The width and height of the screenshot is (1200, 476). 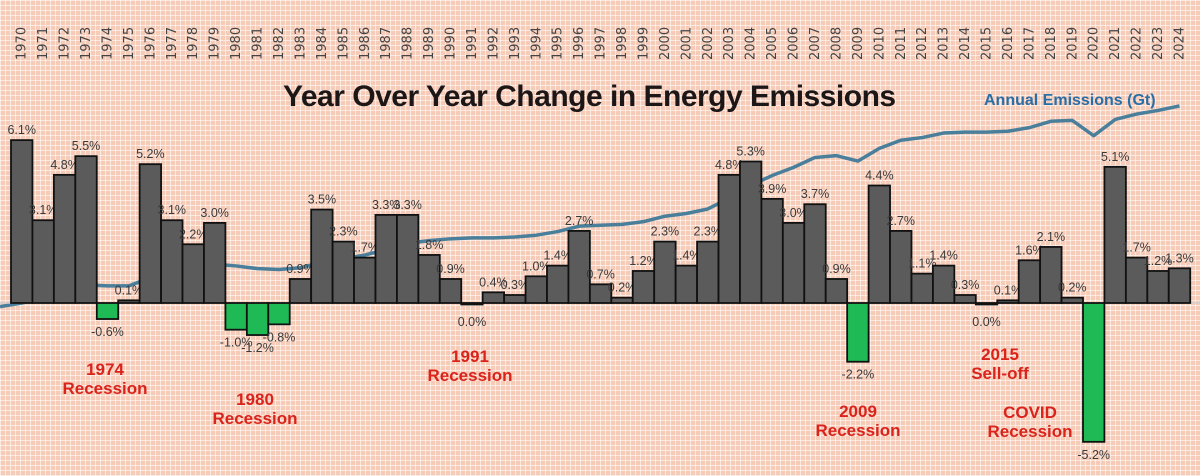 What do you see at coordinates (643, 261) in the screenshot?
I see `data-label: 1.2%` at bounding box center [643, 261].